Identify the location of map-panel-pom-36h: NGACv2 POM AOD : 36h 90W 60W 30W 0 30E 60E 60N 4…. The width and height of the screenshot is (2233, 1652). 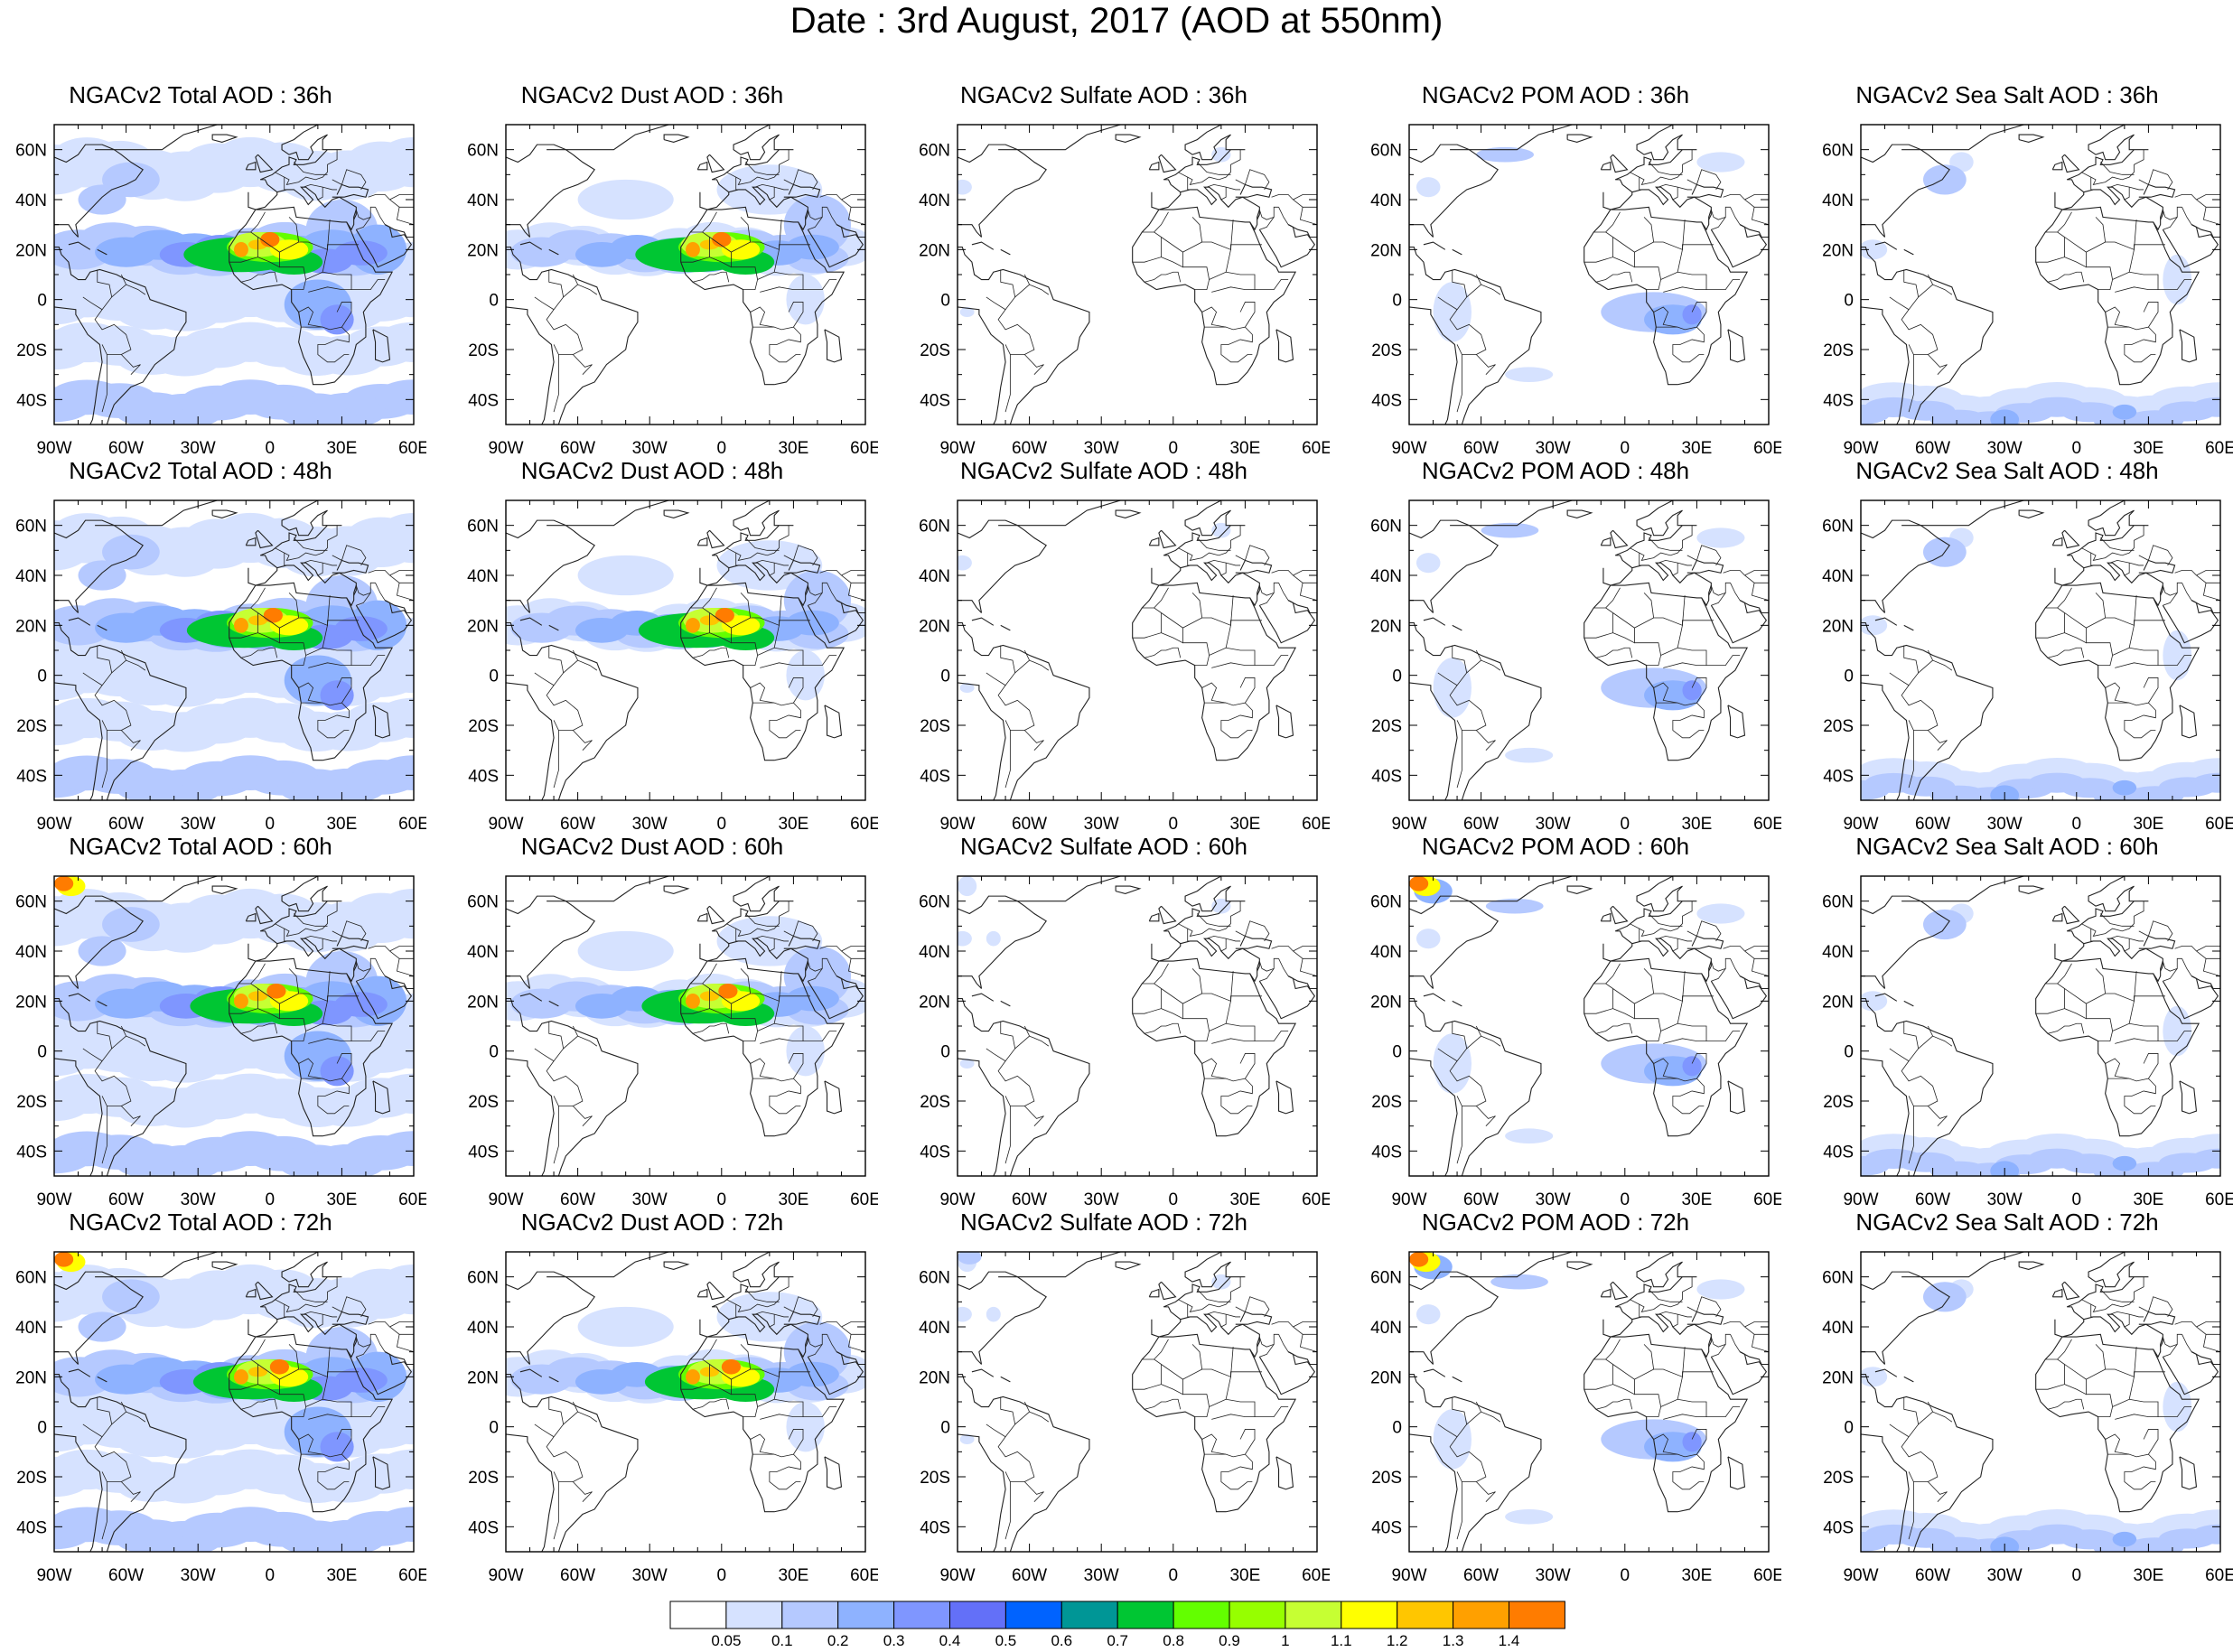
(1569, 270).